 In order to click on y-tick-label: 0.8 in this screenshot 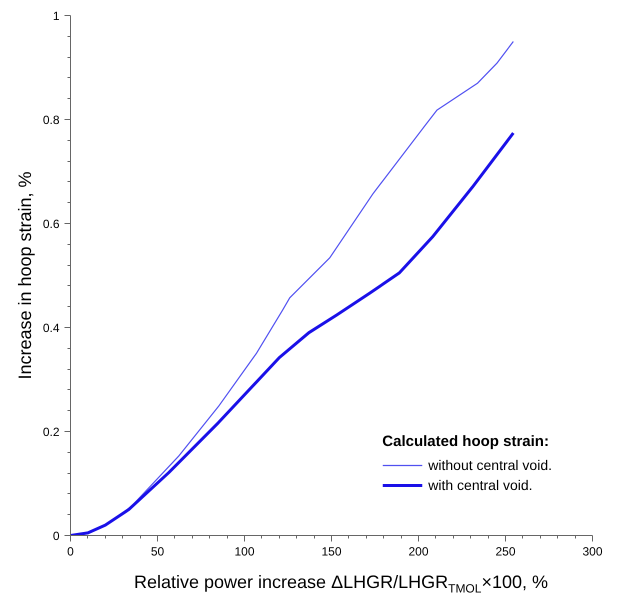, I will do `click(51, 120)`.